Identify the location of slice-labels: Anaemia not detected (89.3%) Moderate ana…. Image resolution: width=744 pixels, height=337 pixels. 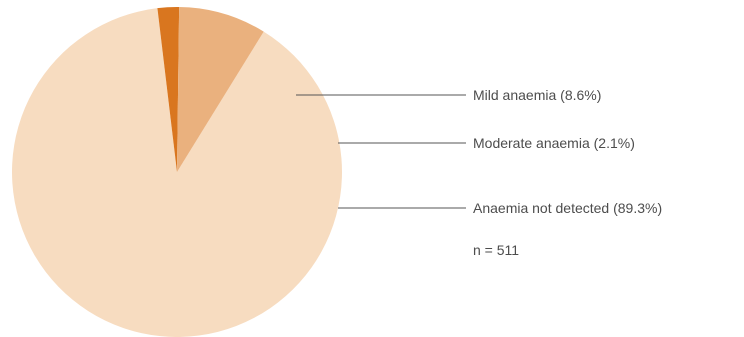
(567, 151).